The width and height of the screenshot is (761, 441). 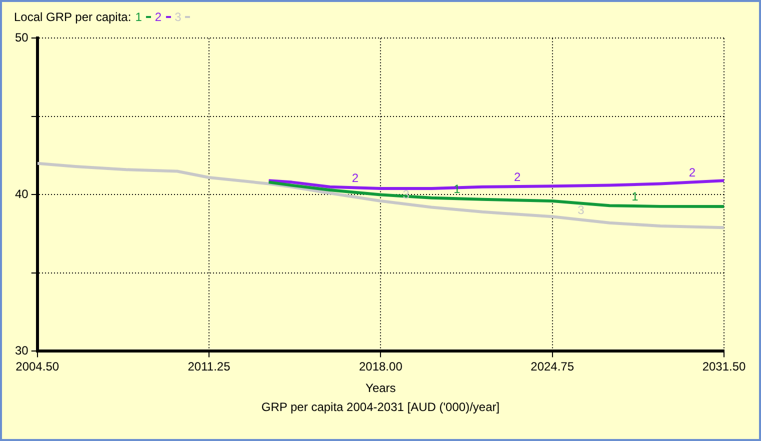 What do you see at coordinates (406, 194) in the screenshot?
I see `text: 3` at bounding box center [406, 194].